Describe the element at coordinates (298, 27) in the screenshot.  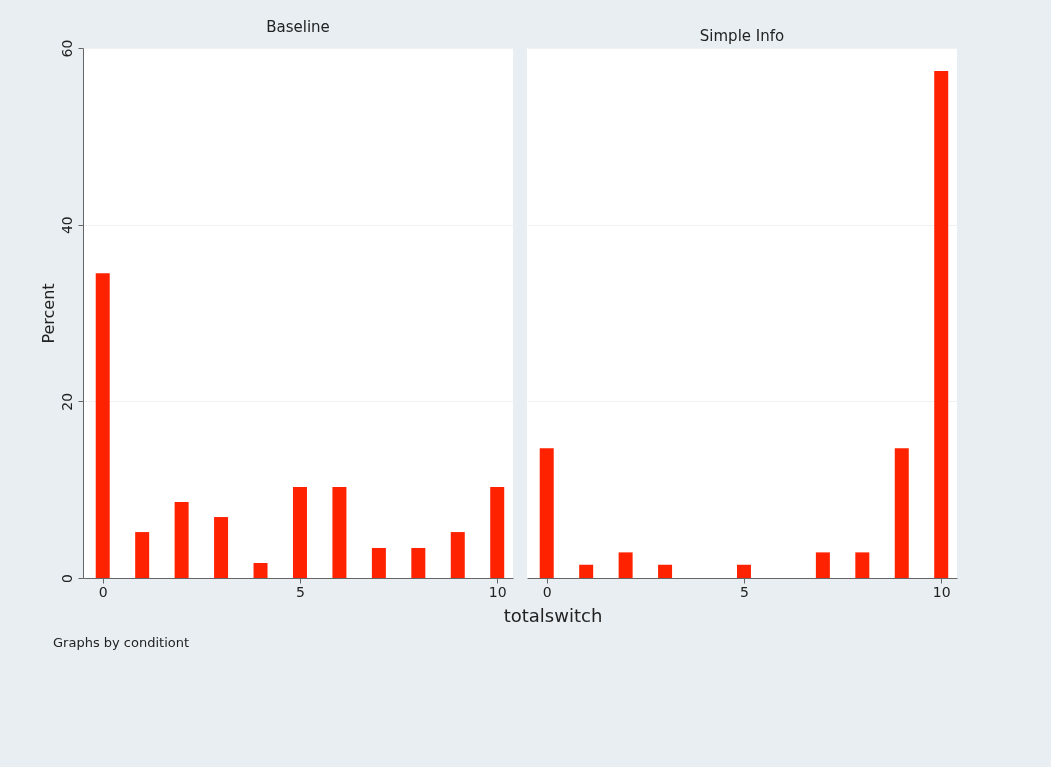
I see `chart-title: Baseline` at that location.